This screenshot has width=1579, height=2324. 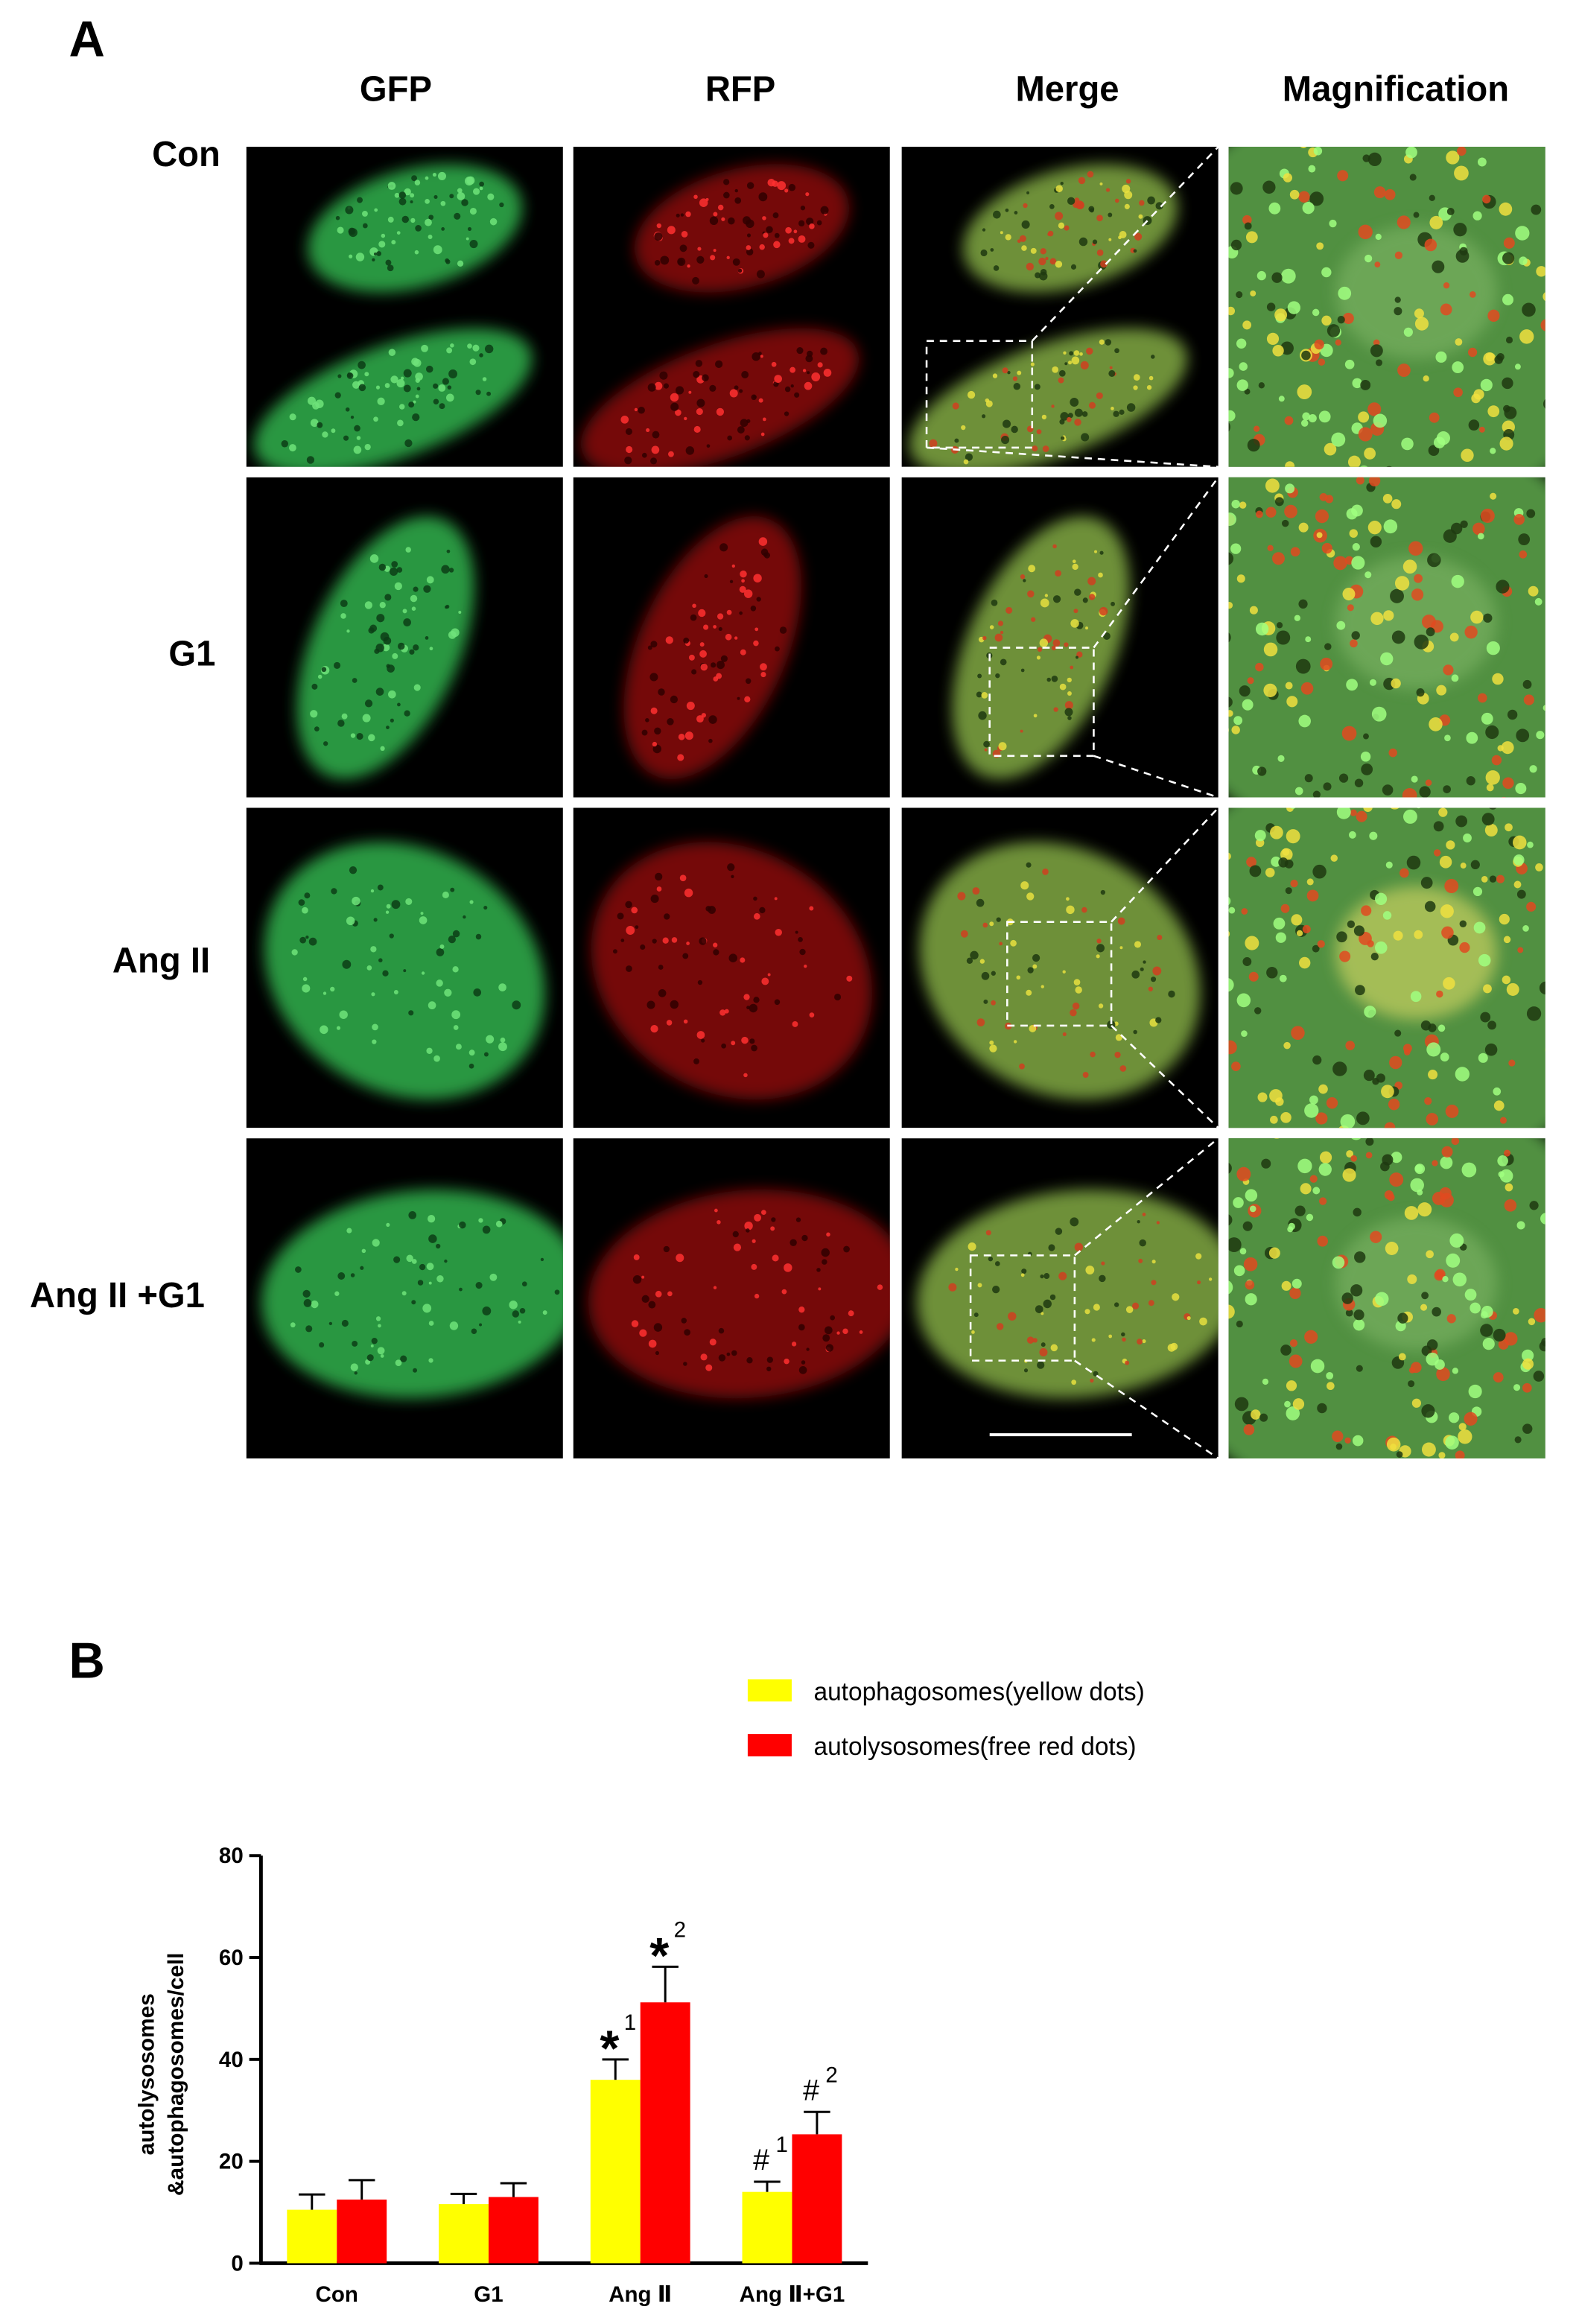 I want to click on bar, so click(x=464, y=2234).